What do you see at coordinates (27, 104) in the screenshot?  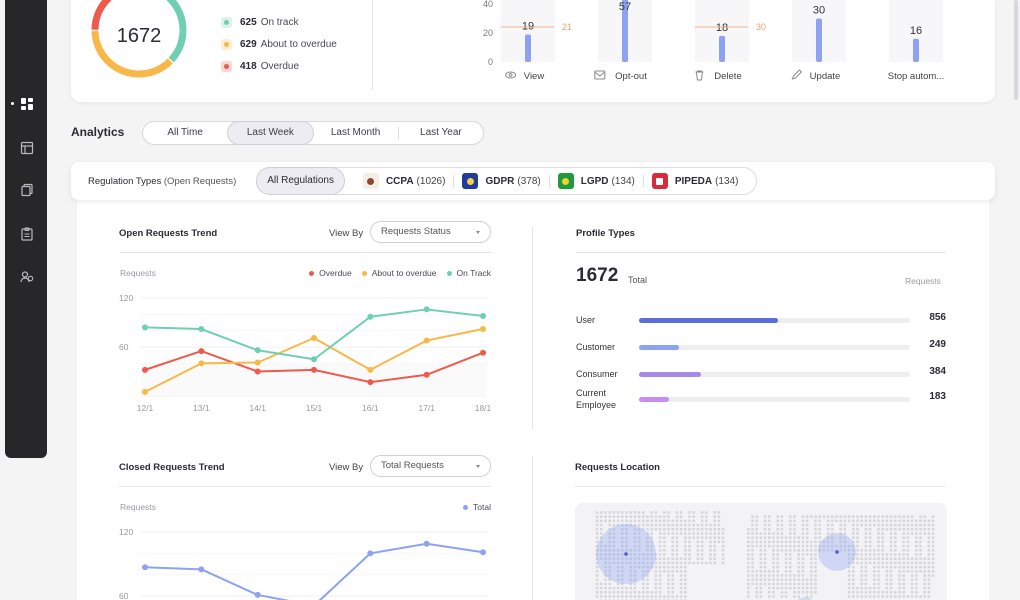 I see `dashboard-icon` at bounding box center [27, 104].